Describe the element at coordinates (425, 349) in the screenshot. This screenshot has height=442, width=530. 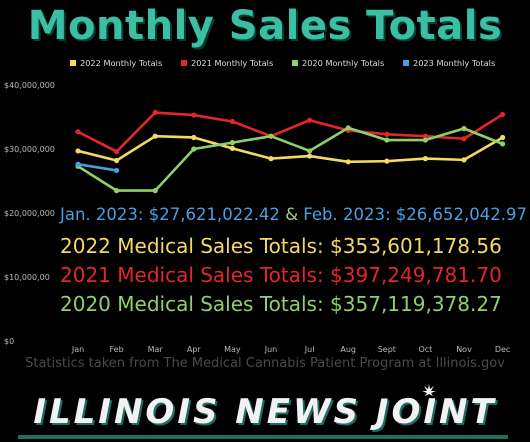
I see `x-tick-label: Oct` at that location.